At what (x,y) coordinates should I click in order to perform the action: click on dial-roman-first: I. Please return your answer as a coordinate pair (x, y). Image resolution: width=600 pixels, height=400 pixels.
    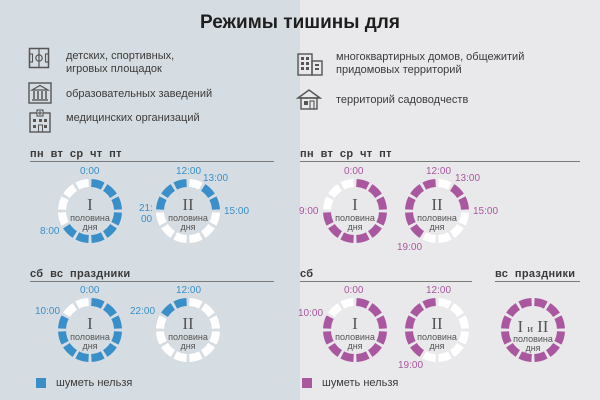
    Looking at the image, I should click on (520, 326).